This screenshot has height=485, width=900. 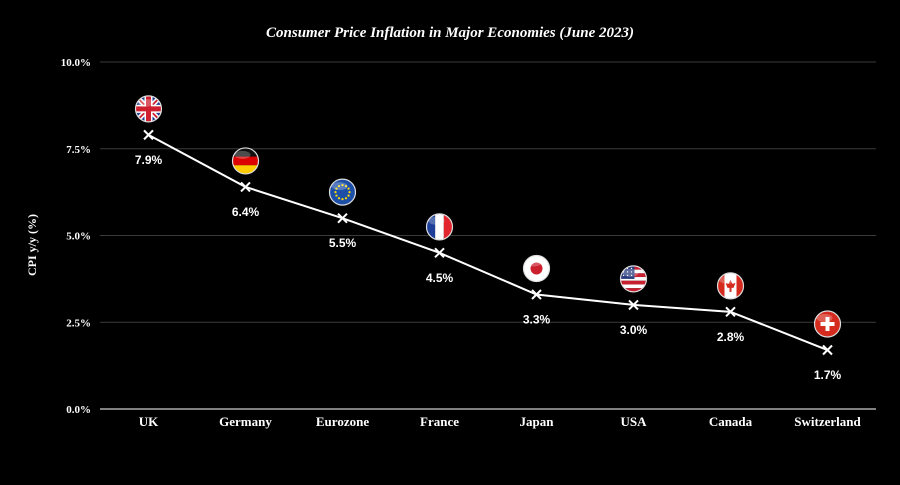 What do you see at coordinates (731, 337) in the screenshot?
I see `data-label: 2.8%` at bounding box center [731, 337].